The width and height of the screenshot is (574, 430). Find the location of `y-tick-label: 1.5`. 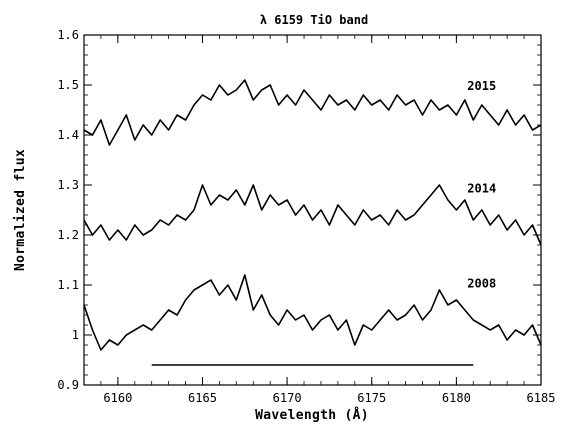

y-tick-label: 1.5 is located at coordinates (68, 85).